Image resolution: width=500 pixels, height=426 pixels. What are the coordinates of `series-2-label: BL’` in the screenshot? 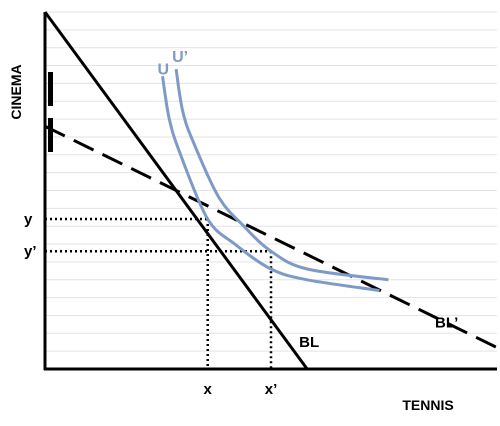 It's located at (446, 323).